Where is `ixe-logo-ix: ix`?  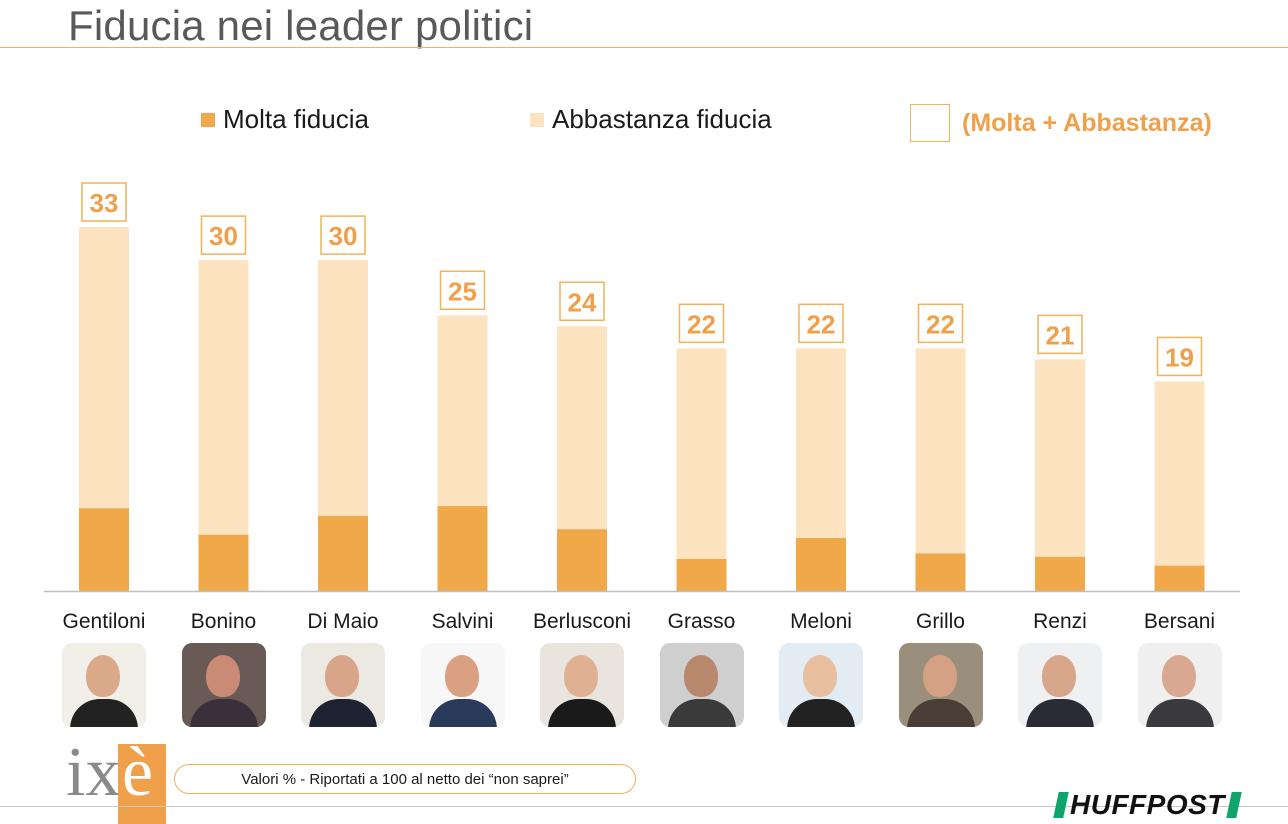
ixe-logo-ix: ix is located at coordinates (93, 772).